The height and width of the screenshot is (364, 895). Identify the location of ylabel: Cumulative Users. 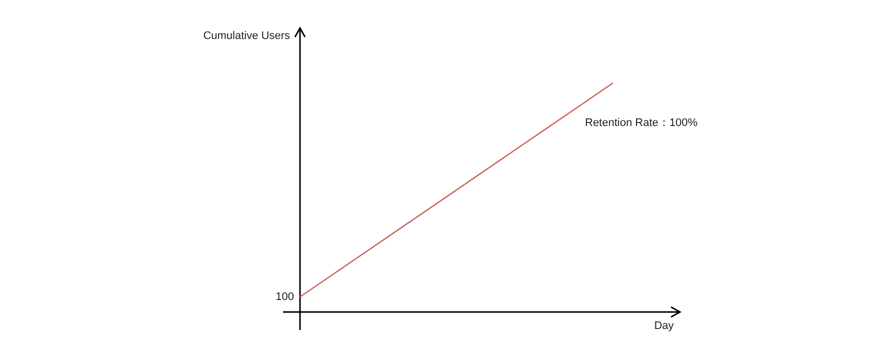
(246, 36).